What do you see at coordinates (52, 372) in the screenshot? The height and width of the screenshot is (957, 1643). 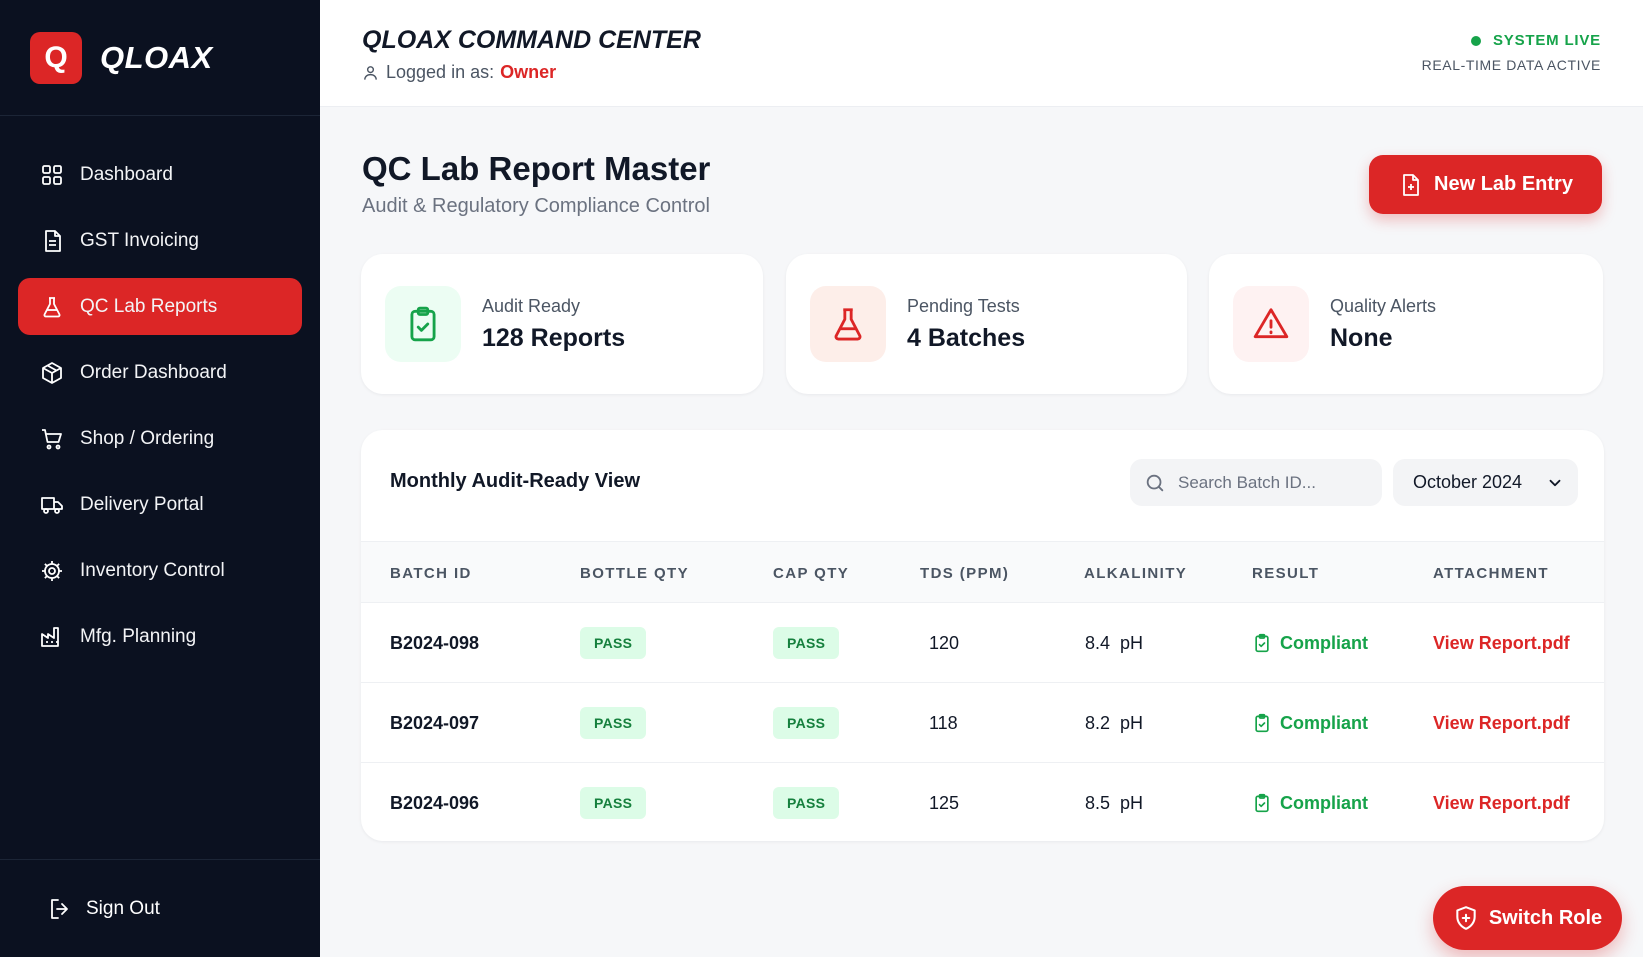 I see `box-icon` at bounding box center [52, 372].